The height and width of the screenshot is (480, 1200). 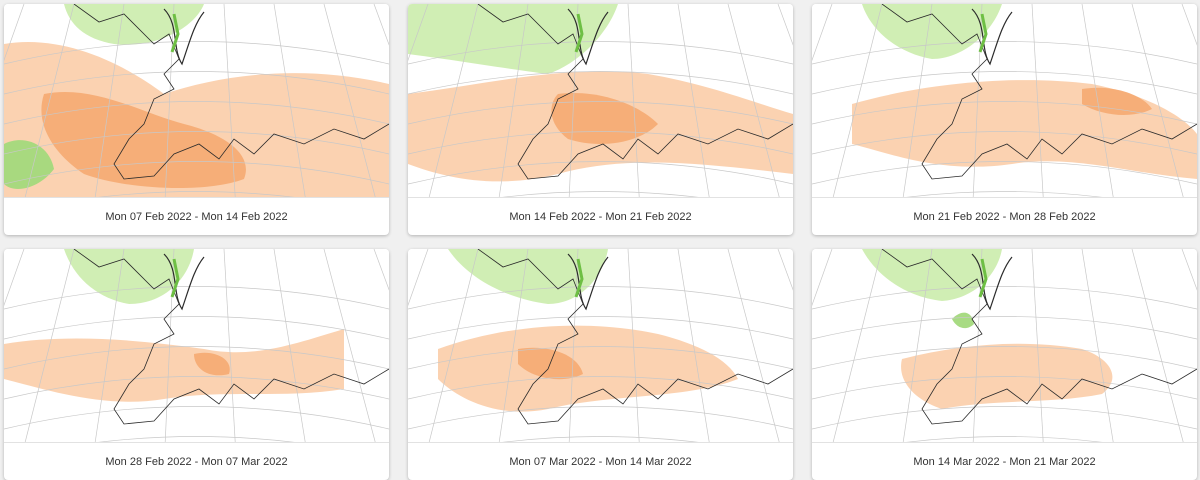 I want to click on forecast-date-range-5: Mon 07 Mar 2022 - Mon 14 Mar 2022, so click(x=600, y=461).